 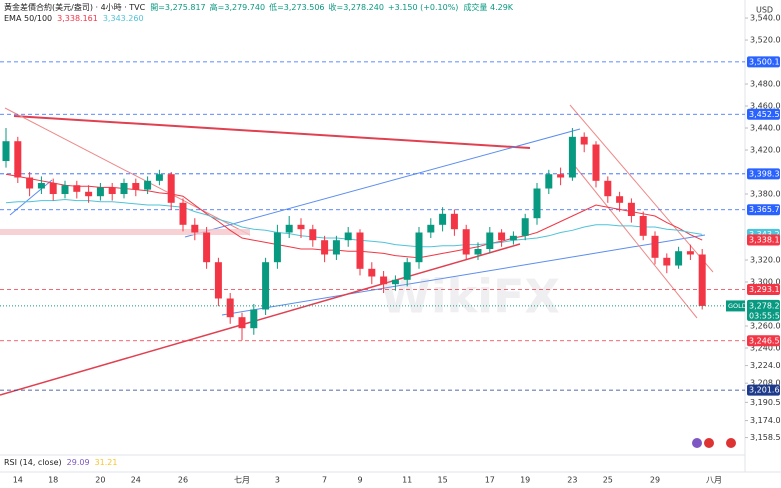 I want to click on level-label: 3,293.198, so click(x=765, y=289).